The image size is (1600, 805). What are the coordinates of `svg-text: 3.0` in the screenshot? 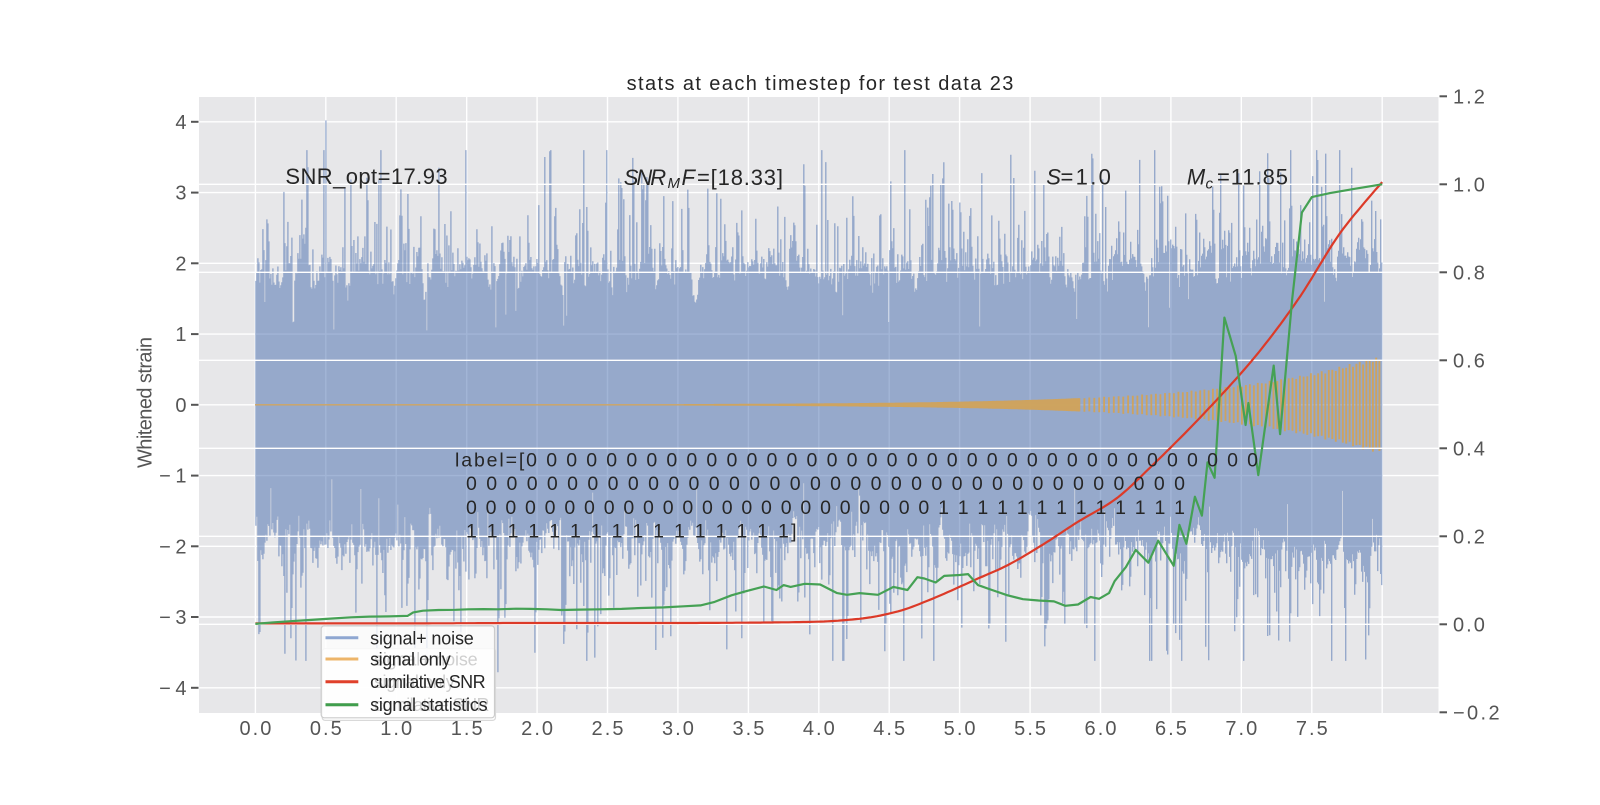 It's located at (678, 729).